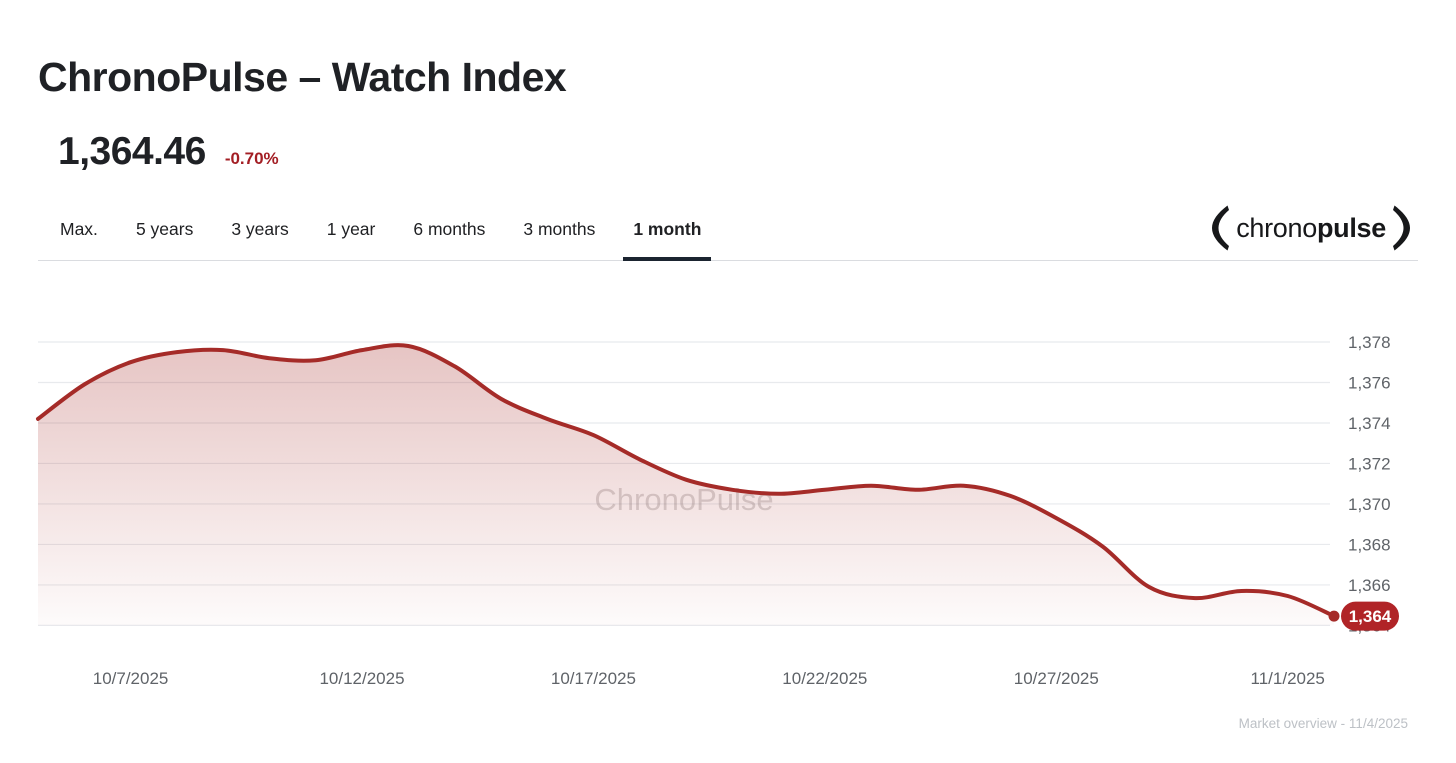  What do you see at coordinates (132, 151) in the screenshot?
I see `index-value: 1,364.46` at bounding box center [132, 151].